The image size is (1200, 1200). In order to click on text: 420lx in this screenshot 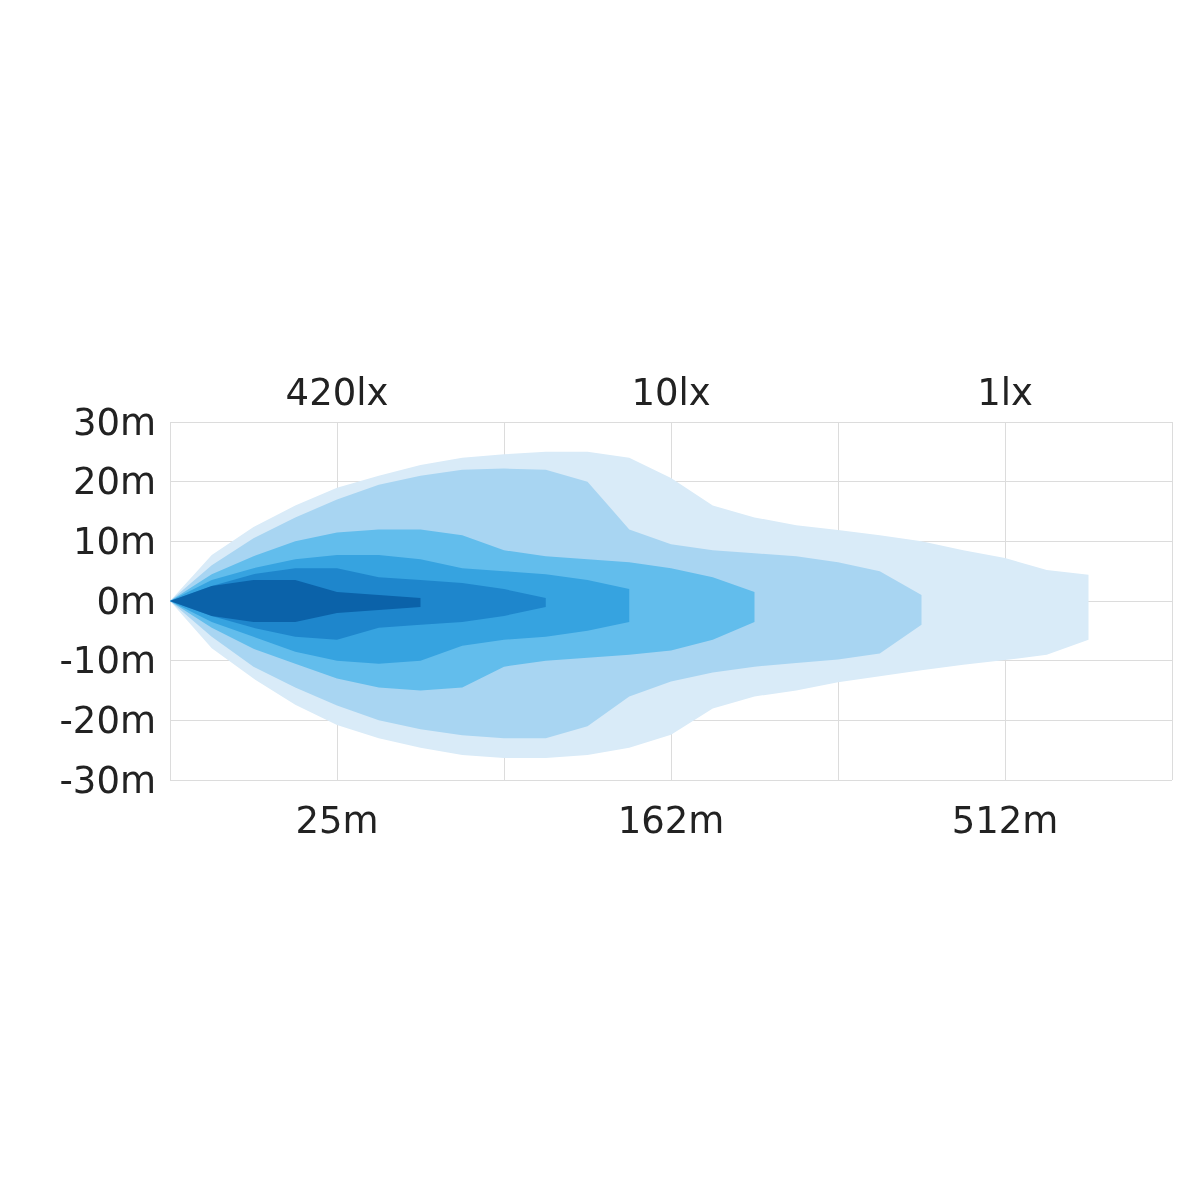, I will do `click(337, 392)`.